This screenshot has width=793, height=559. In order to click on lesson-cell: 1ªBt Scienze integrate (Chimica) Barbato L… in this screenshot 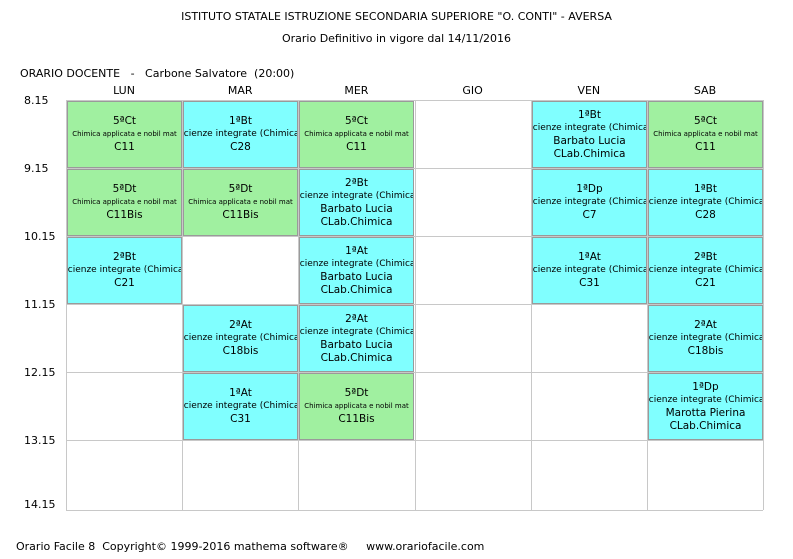, I will do `click(589, 134)`.